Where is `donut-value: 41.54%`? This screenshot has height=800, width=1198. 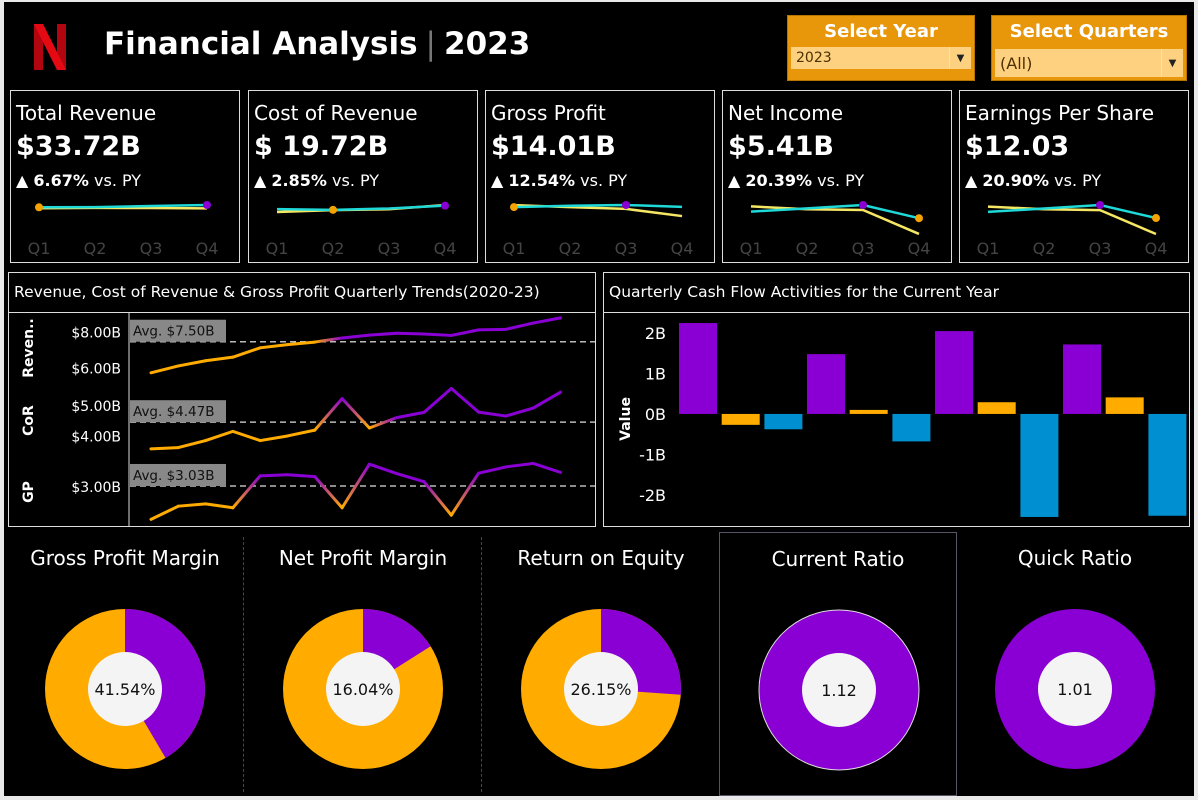 donut-value: 41.54% is located at coordinates (124, 689).